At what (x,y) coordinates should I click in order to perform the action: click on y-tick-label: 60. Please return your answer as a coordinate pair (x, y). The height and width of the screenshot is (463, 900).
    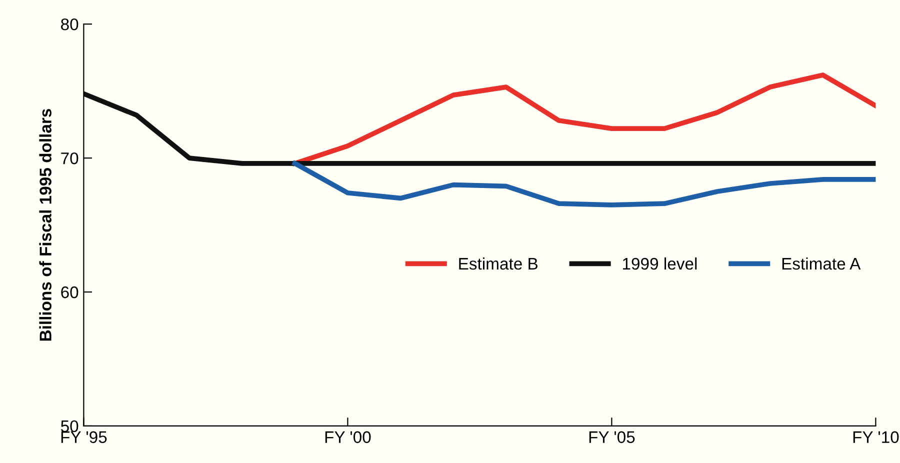
    Looking at the image, I should click on (69, 292).